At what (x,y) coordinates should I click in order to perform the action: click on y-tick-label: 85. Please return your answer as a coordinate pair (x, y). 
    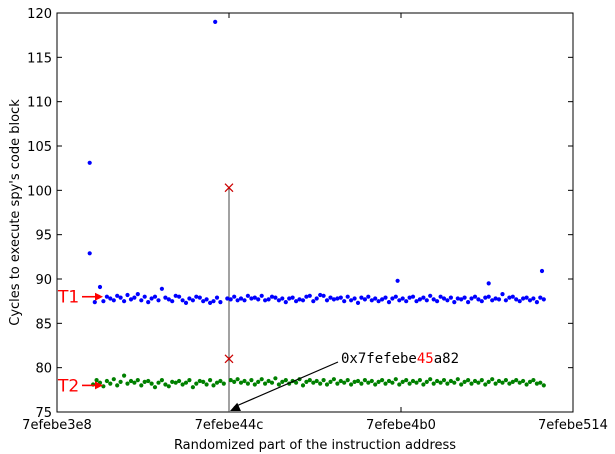
    Looking at the image, I should click on (43, 324).